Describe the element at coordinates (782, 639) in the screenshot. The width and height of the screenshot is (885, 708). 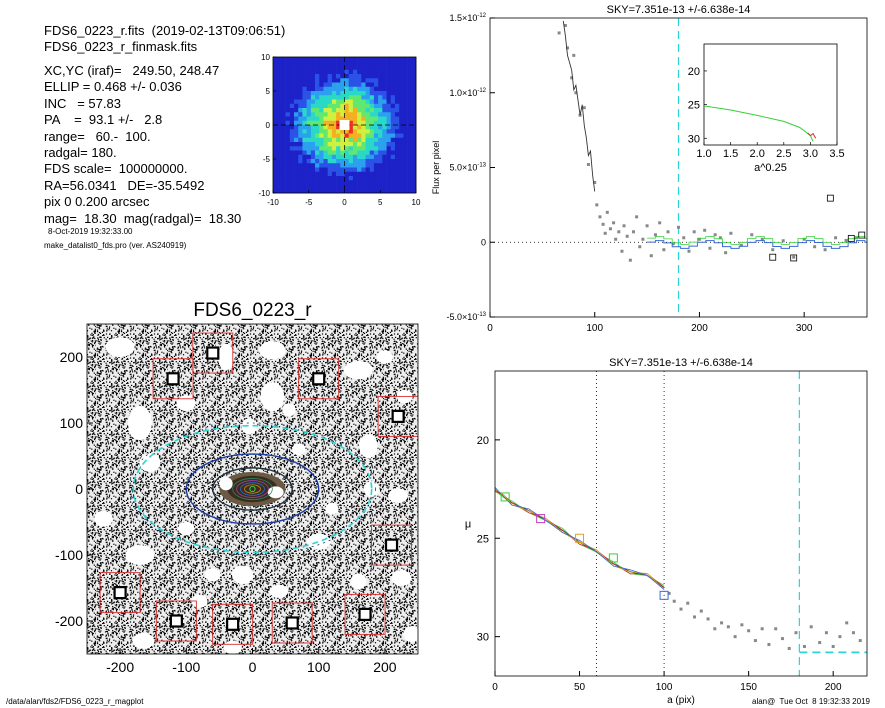
I see `mu-point` at that location.